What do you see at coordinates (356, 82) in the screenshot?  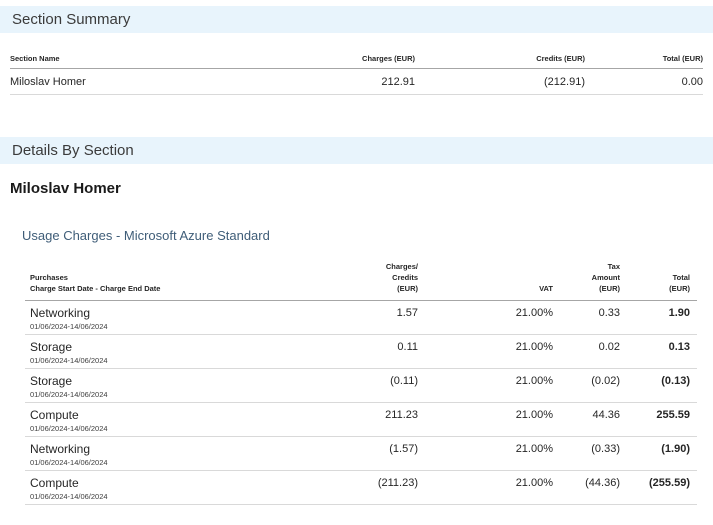 I see `summary-table-row: Miloslav Homer 212.91 (212.91) 0.00` at bounding box center [356, 82].